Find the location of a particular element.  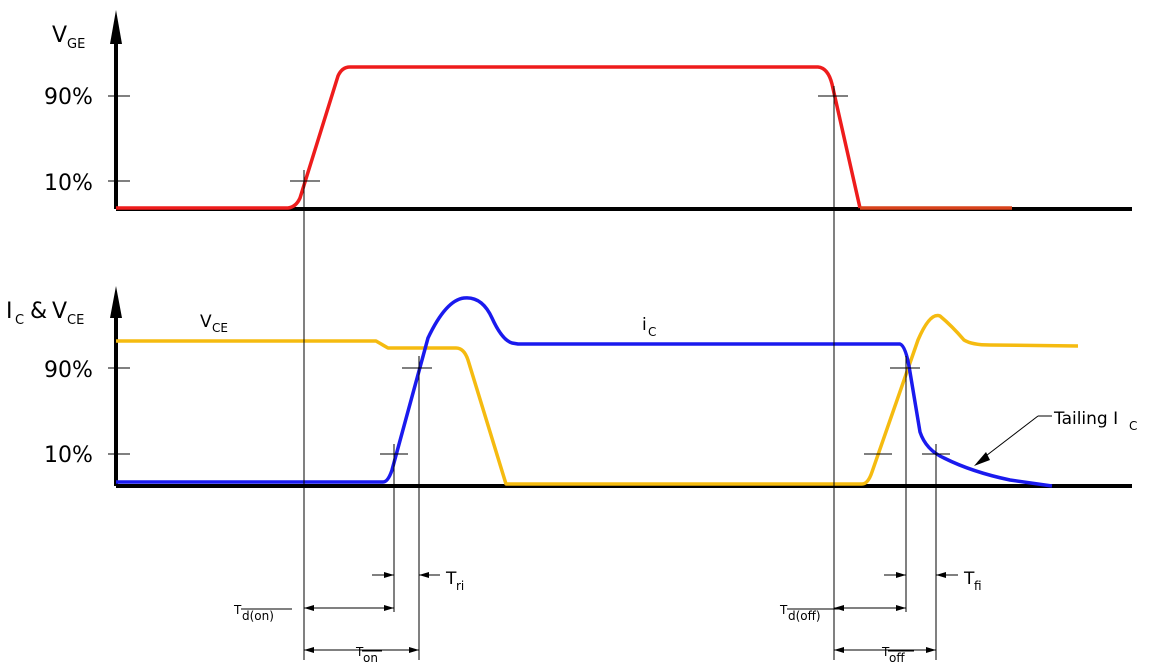

t-on-label-sub: on is located at coordinates (370, 657).